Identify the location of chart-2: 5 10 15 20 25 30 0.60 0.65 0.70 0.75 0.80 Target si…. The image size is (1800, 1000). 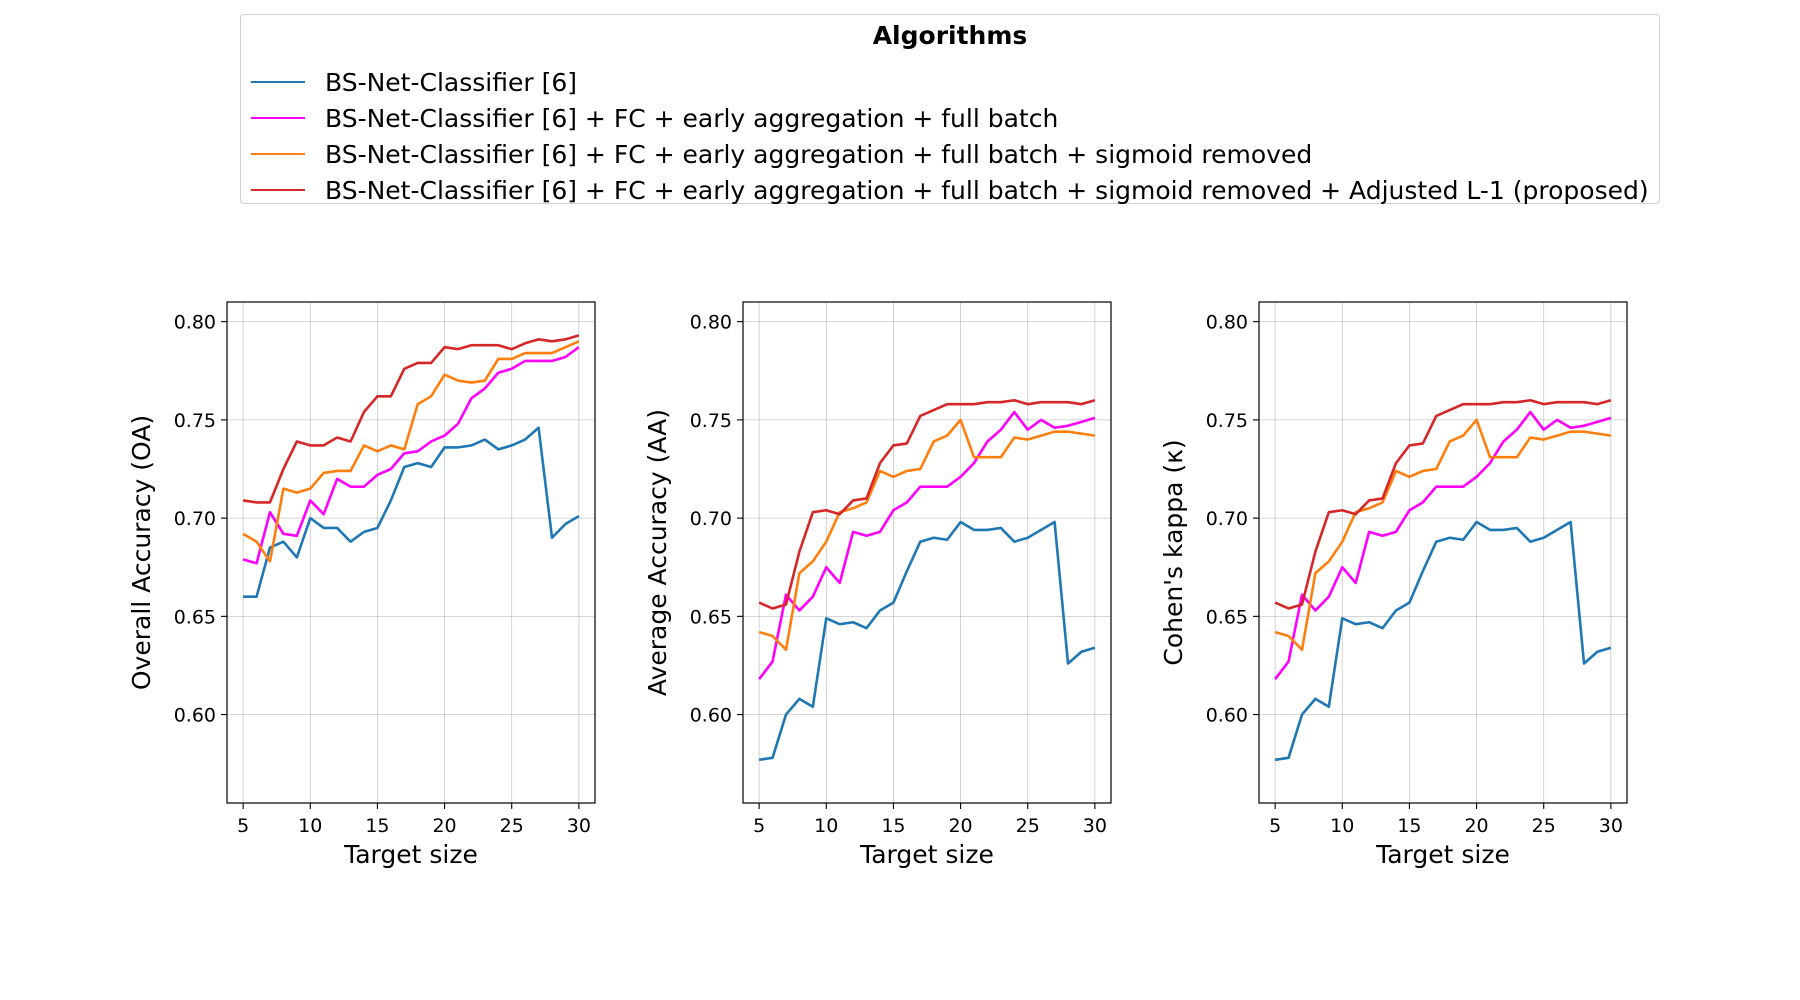
(877, 585).